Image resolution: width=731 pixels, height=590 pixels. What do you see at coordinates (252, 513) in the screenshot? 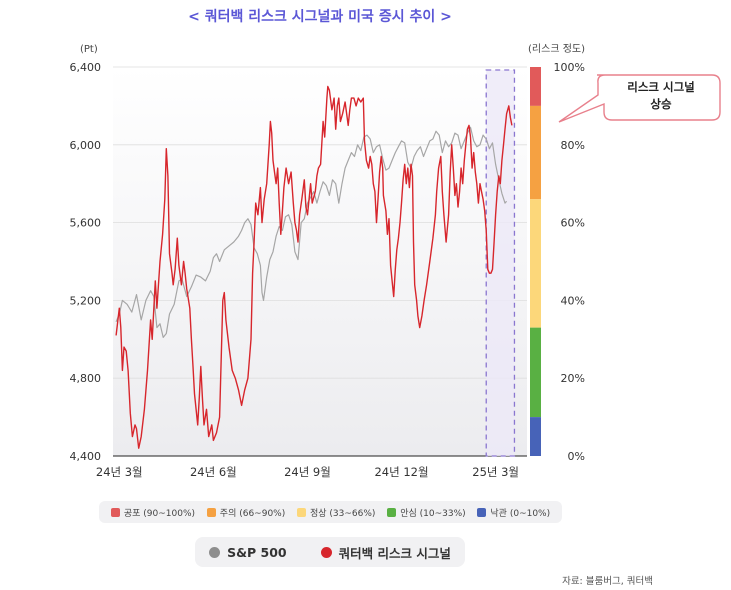
I see `zone-legend-label: 주의 (66~90%)` at bounding box center [252, 513].